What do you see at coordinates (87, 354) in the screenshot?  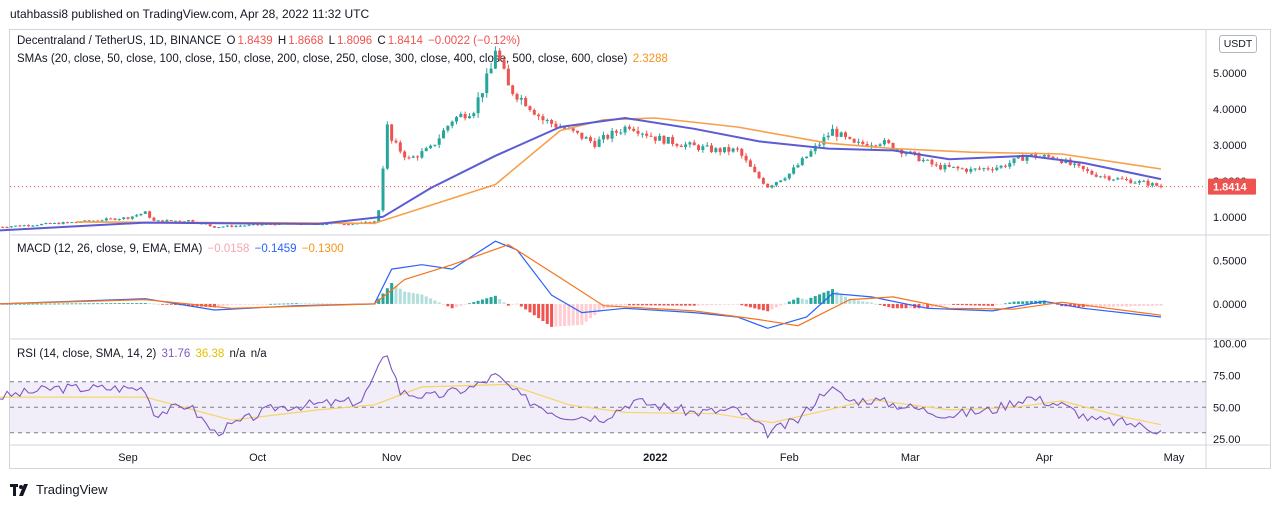 I see `rsi-label: RSI (14, close, SMA, 14, 2)` at bounding box center [87, 354].